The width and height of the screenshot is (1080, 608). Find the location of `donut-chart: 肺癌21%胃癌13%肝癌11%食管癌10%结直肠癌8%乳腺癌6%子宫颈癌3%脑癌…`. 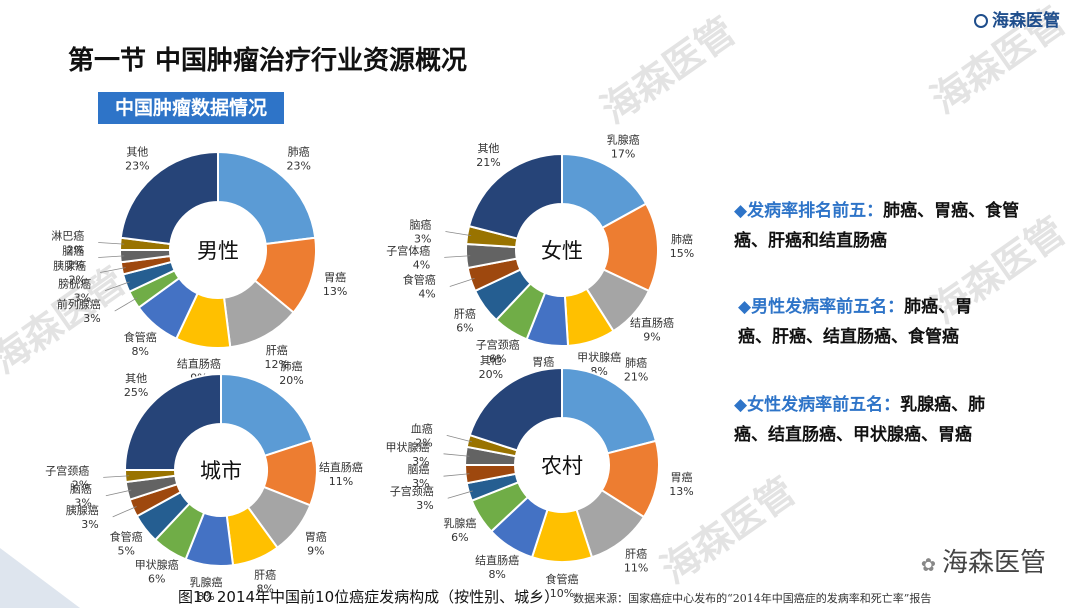

donut-chart: 肺癌21%胃癌13%肝癌11%食管癌10%结直肠癌8%乳腺癌6%子宫颈癌3%脑癌… is located at coordinates (540, 477).